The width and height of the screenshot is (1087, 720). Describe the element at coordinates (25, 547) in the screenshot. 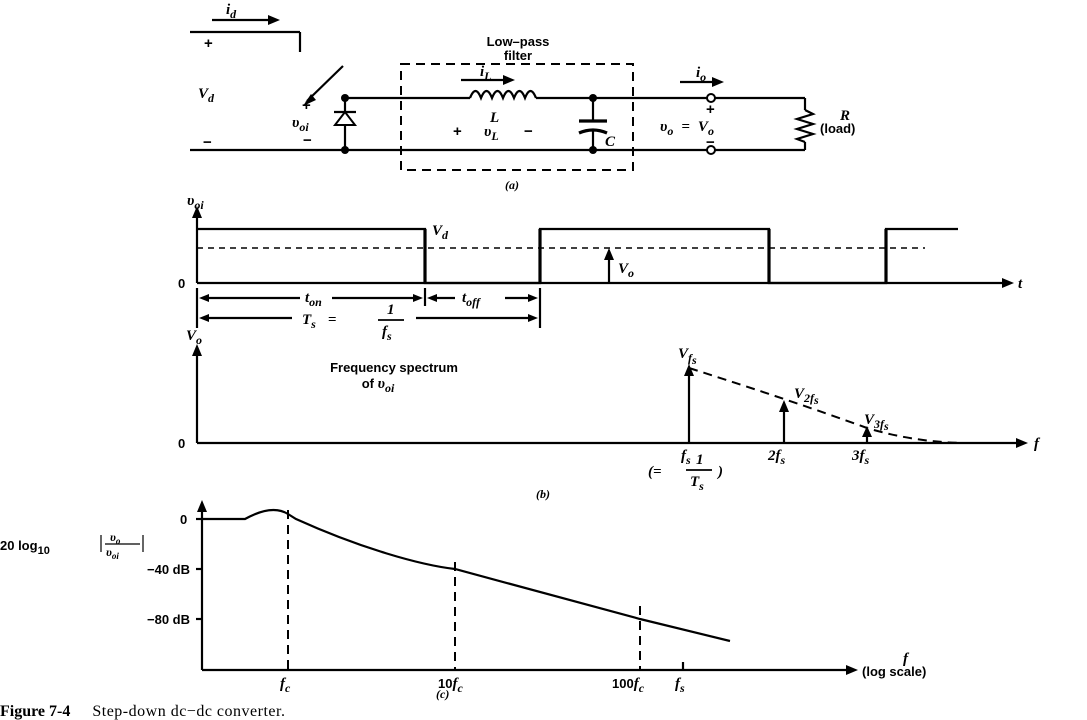

I see `bode-y-label: 20 log10` at that location.